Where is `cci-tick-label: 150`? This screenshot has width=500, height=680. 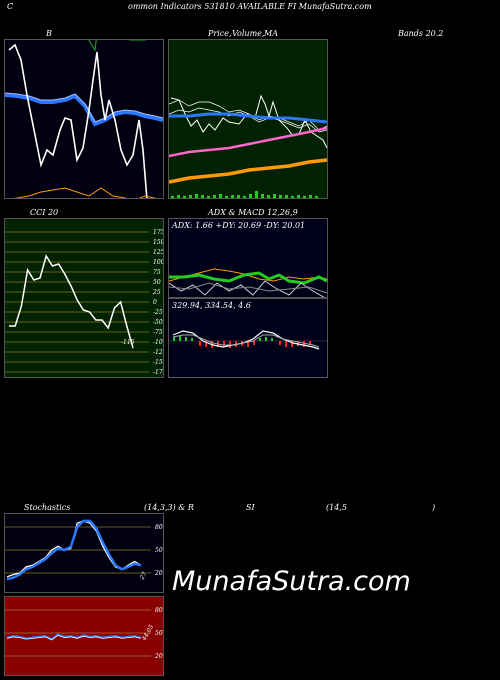 cci-tick-label: 150 is located at coordinates (158, 242).